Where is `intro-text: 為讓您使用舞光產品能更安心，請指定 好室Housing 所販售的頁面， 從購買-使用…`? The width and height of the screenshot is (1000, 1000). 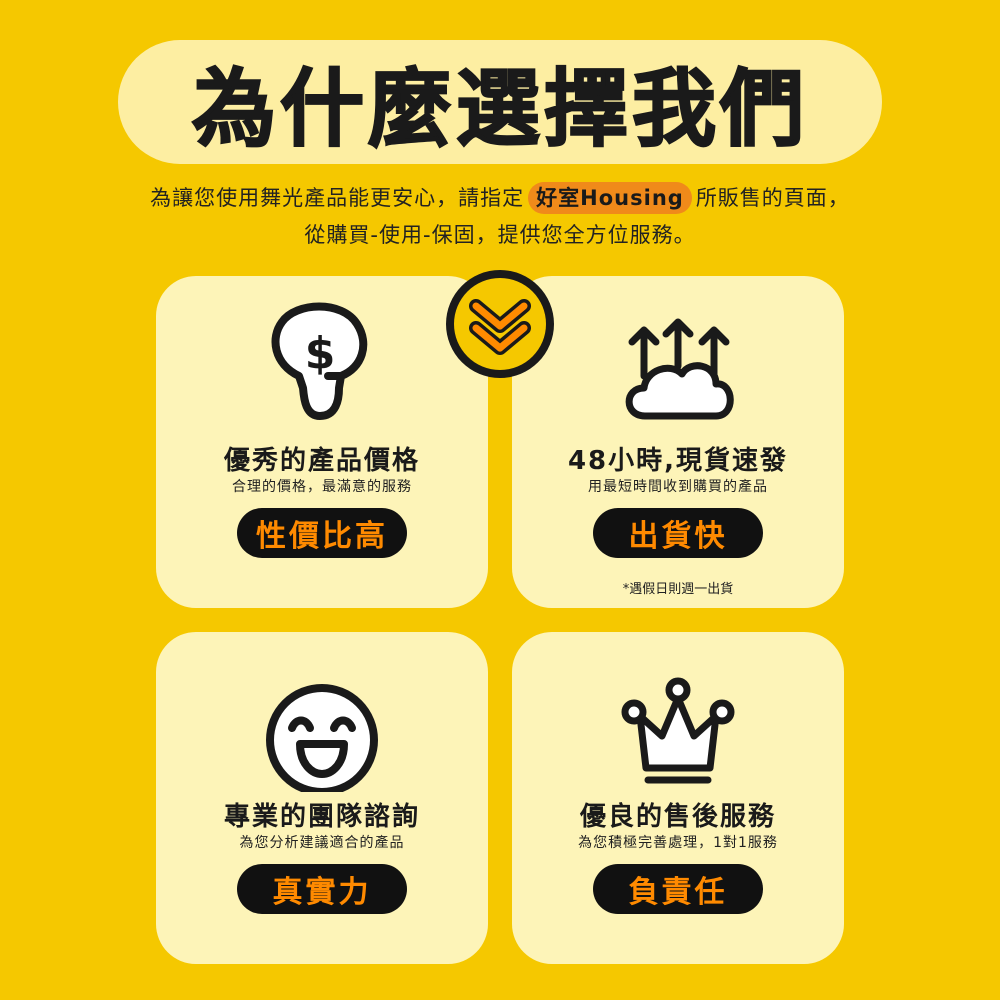
intro-text: 為讓您使用舞光產品能更安心，請指定 好室Housing 所販售的頁面， 從購買-使用… is located at coordinates (500, 217).